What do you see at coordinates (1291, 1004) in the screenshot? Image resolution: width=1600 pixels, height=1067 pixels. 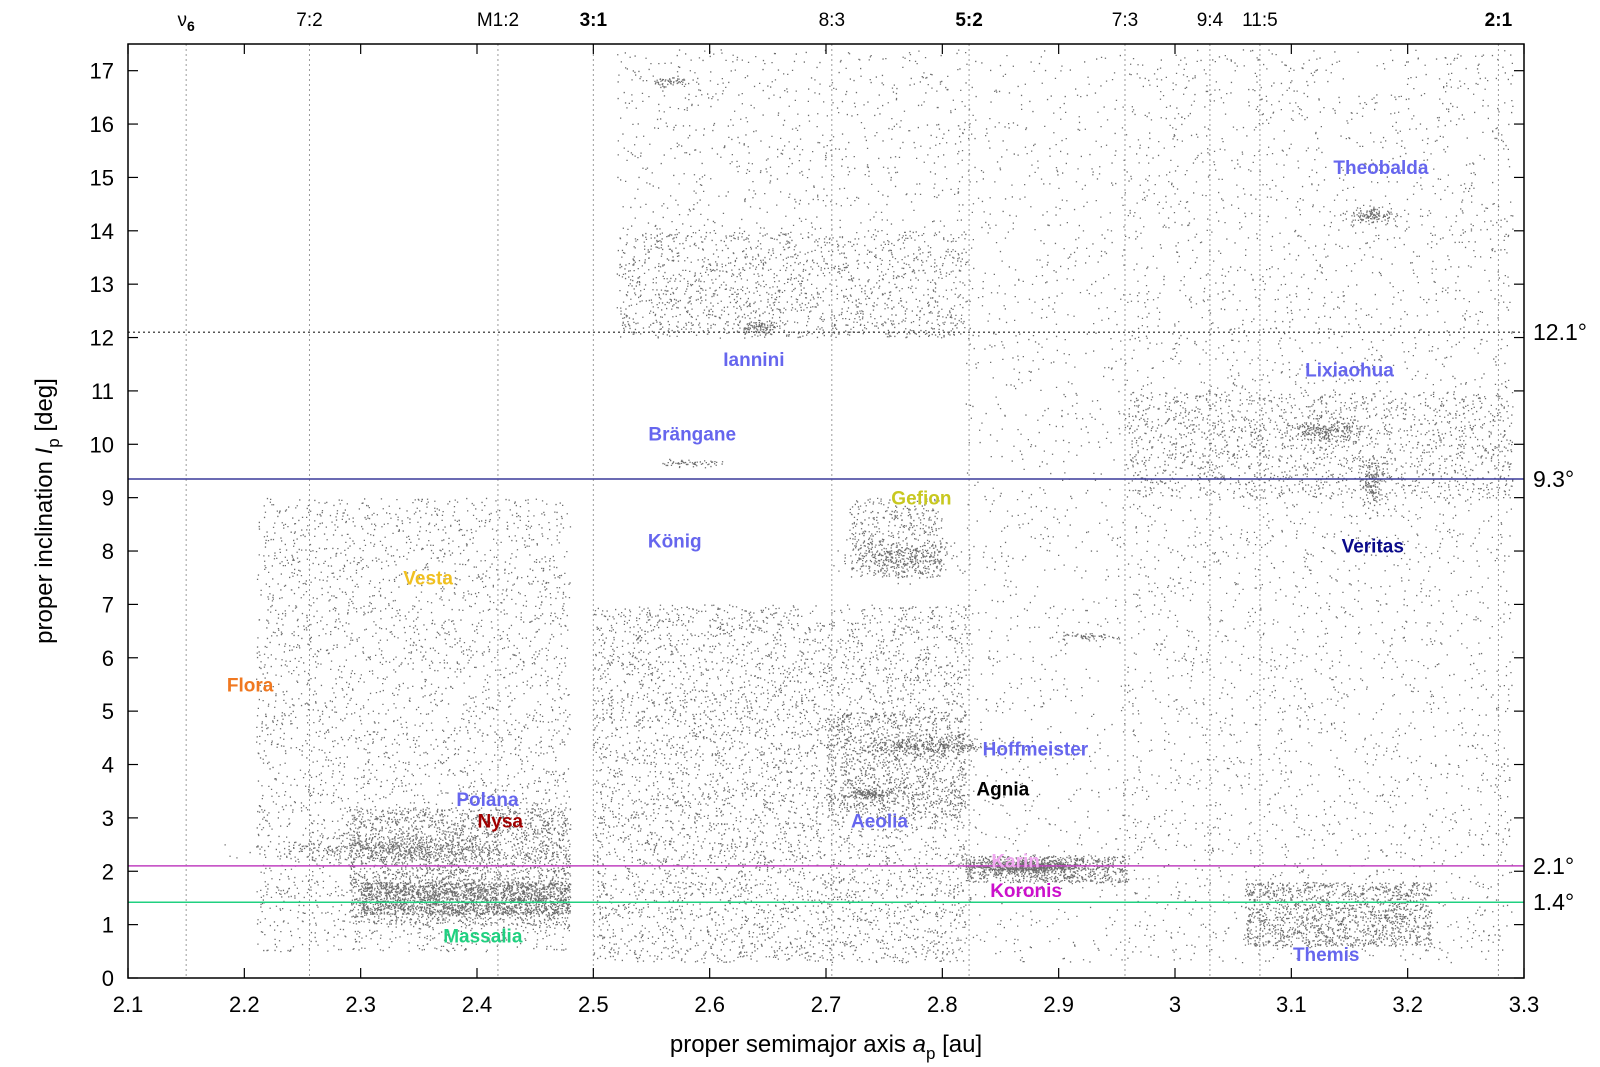 I see `x-tick-label: 3.1` at bounding box center [1291, 1004].